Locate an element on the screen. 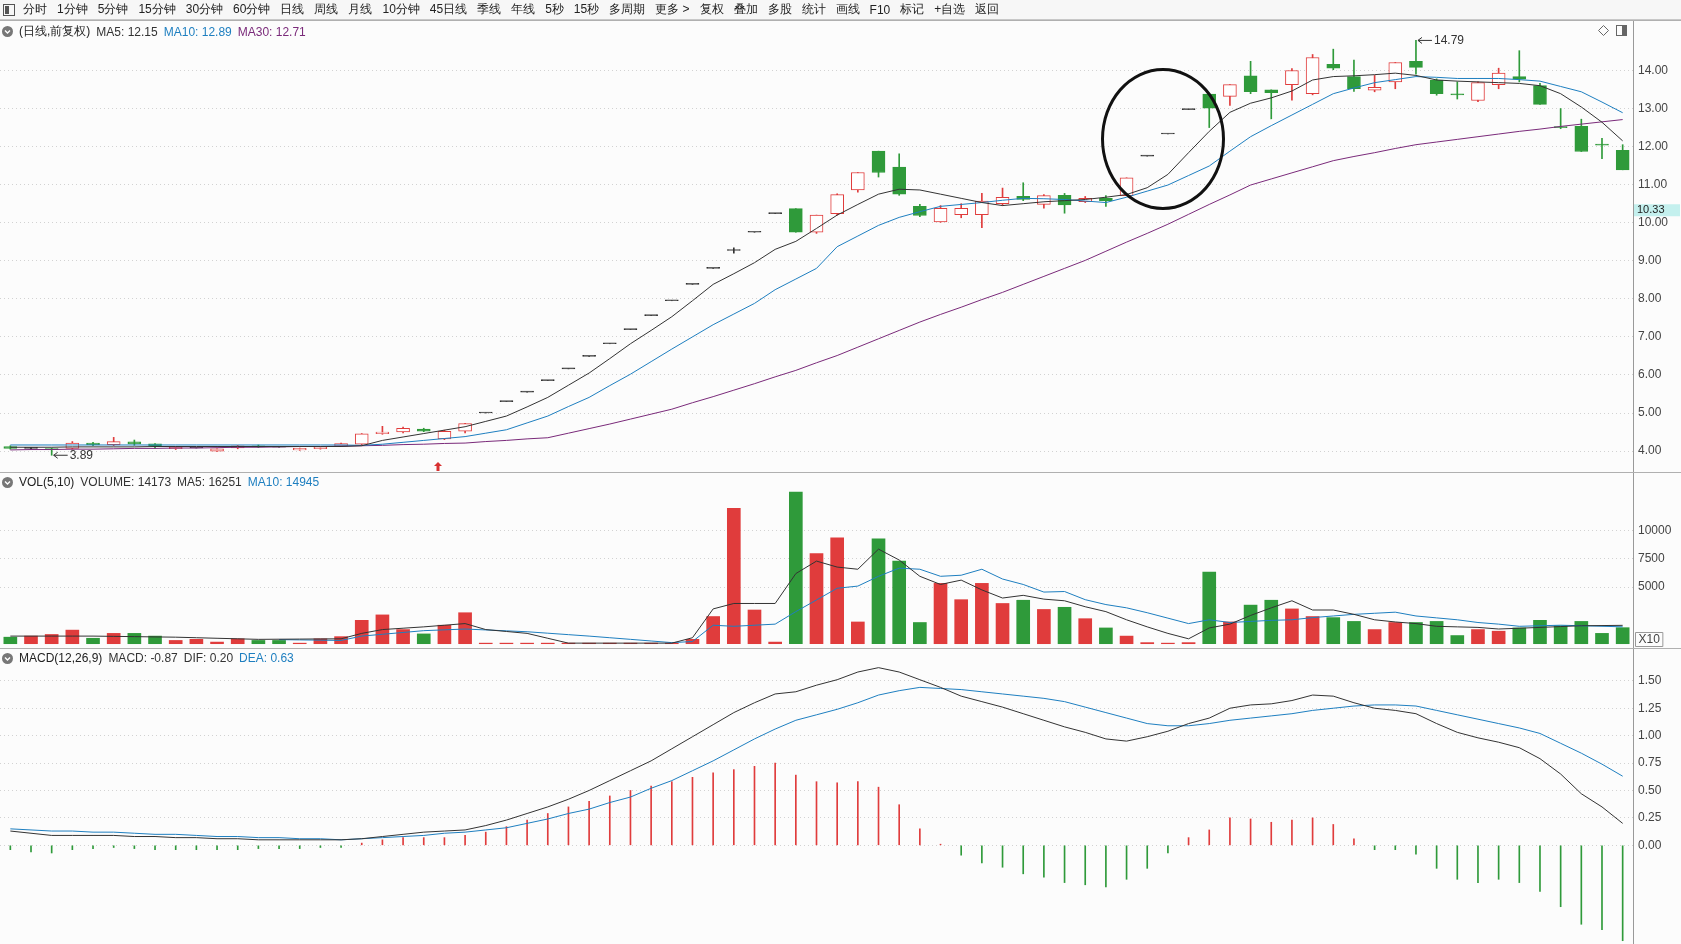  text: 45日线 is located at coordinates (448, 9).